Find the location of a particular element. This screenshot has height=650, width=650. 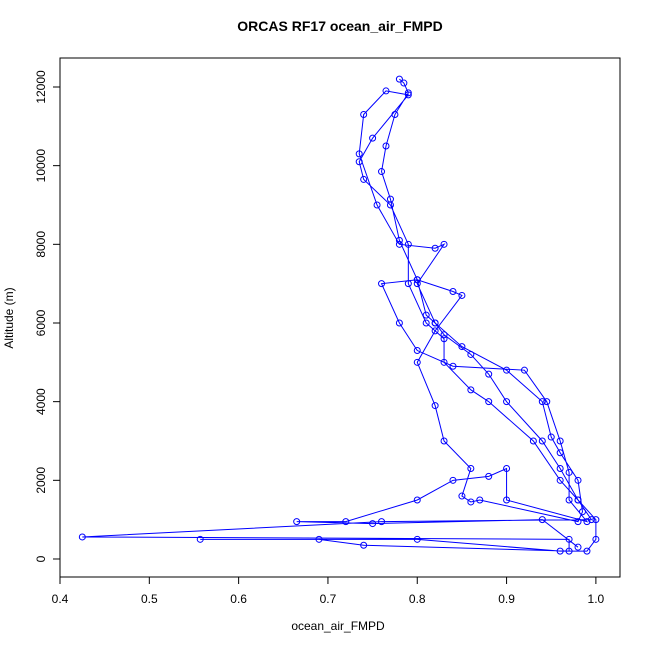

x-tick-label: 0.9 is located at coordinates (506, 599).